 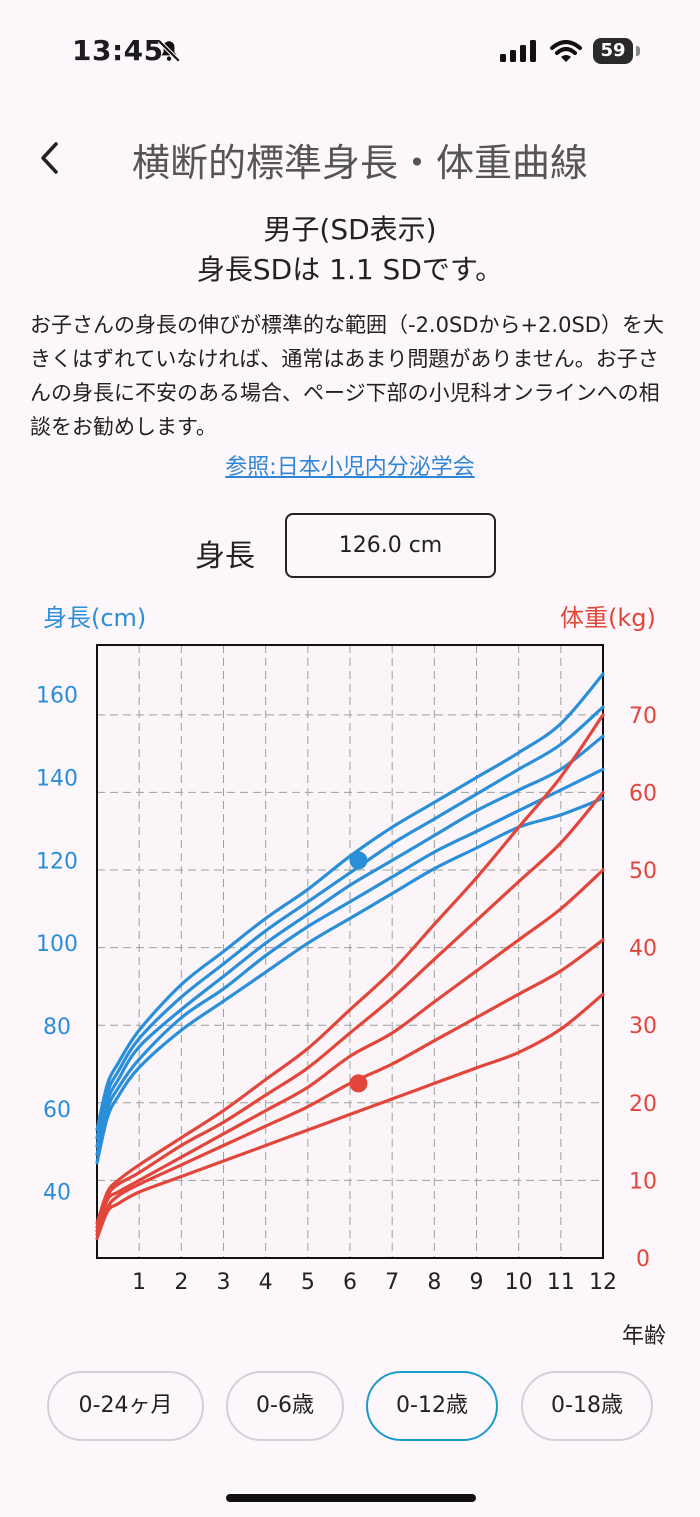 What do you see at coordinates (57, 696) in the screenshot?
I see `height-tick-label: 160` at bounding box center [57, 696].